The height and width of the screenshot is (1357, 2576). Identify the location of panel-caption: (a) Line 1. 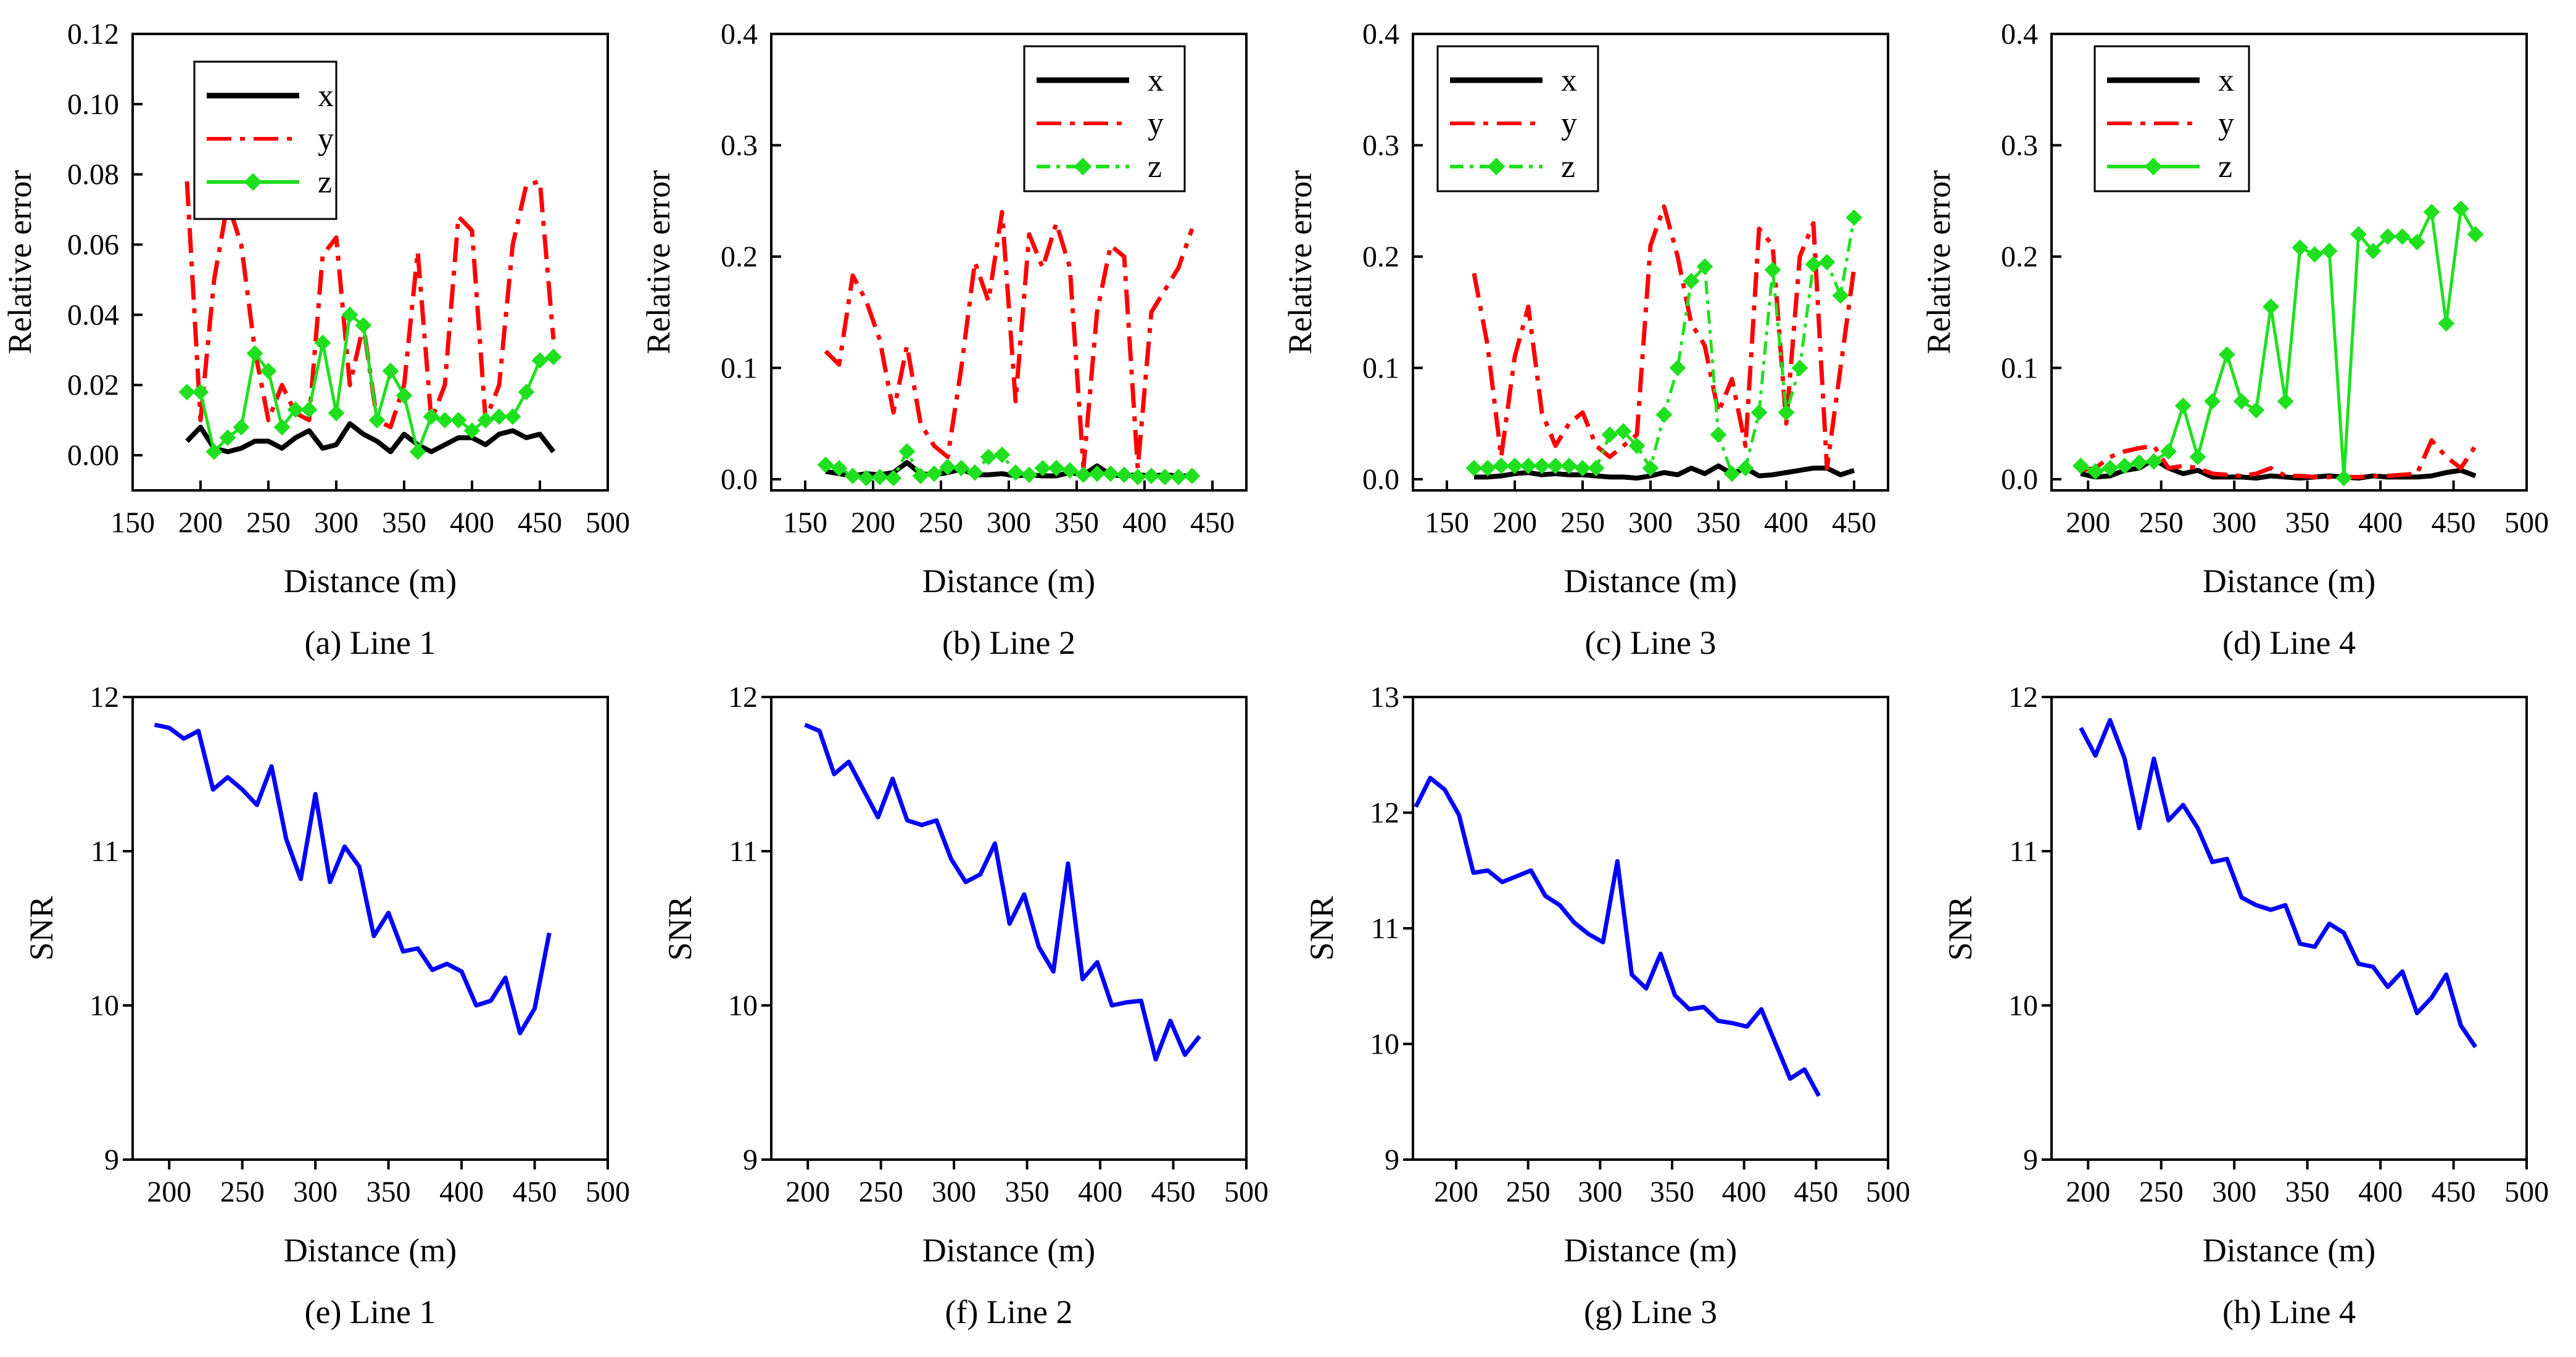
(370, 642).